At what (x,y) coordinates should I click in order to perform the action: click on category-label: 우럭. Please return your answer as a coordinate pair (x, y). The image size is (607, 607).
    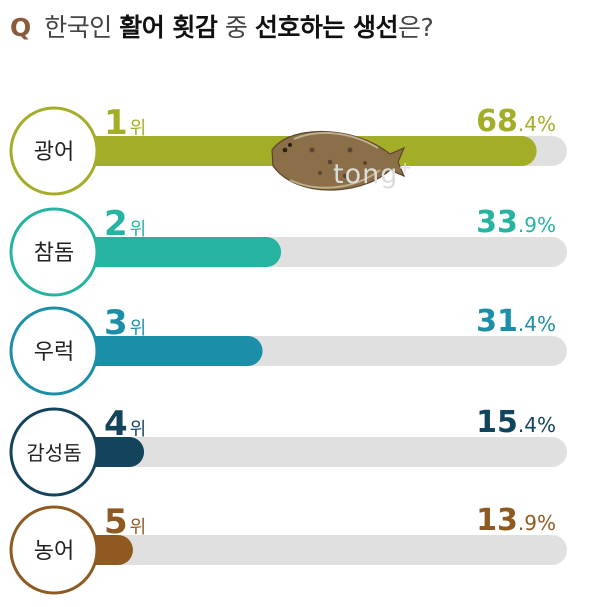
    Looking at the image, I should click on (54, 352).